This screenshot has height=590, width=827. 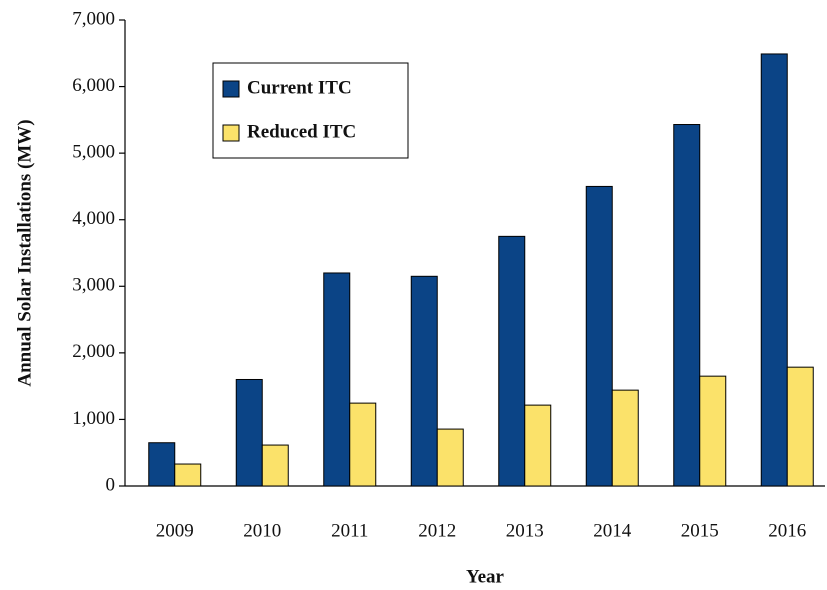 What do you see at coordinates (299, 87) in the screenshot?
I see `legend-label: Current ITC` at bounding box center [299, 87].